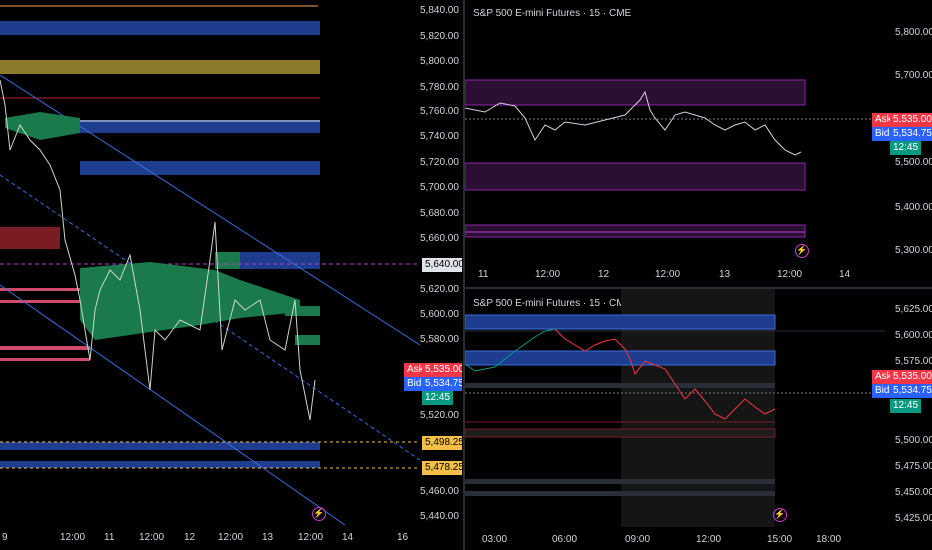  Describe the element at coordinates (913, 492) in the screenshot. I see `price-label: 5,450.00` at that location.